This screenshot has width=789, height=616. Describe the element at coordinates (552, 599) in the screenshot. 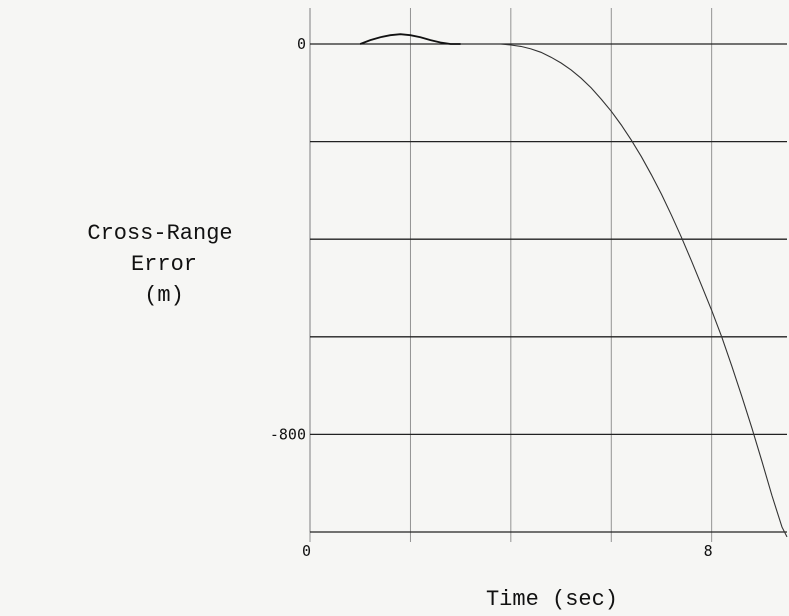

I see `x-axis-label: Time (sec)` at that location.